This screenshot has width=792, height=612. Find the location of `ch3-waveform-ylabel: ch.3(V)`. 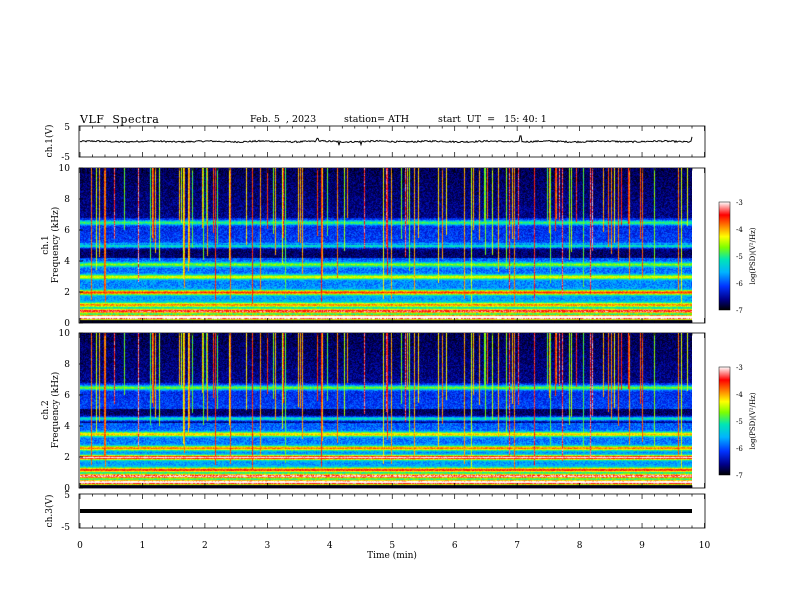

ch3-waveform-ylabel: ch.3(V) is located at coordinates (49, 511).